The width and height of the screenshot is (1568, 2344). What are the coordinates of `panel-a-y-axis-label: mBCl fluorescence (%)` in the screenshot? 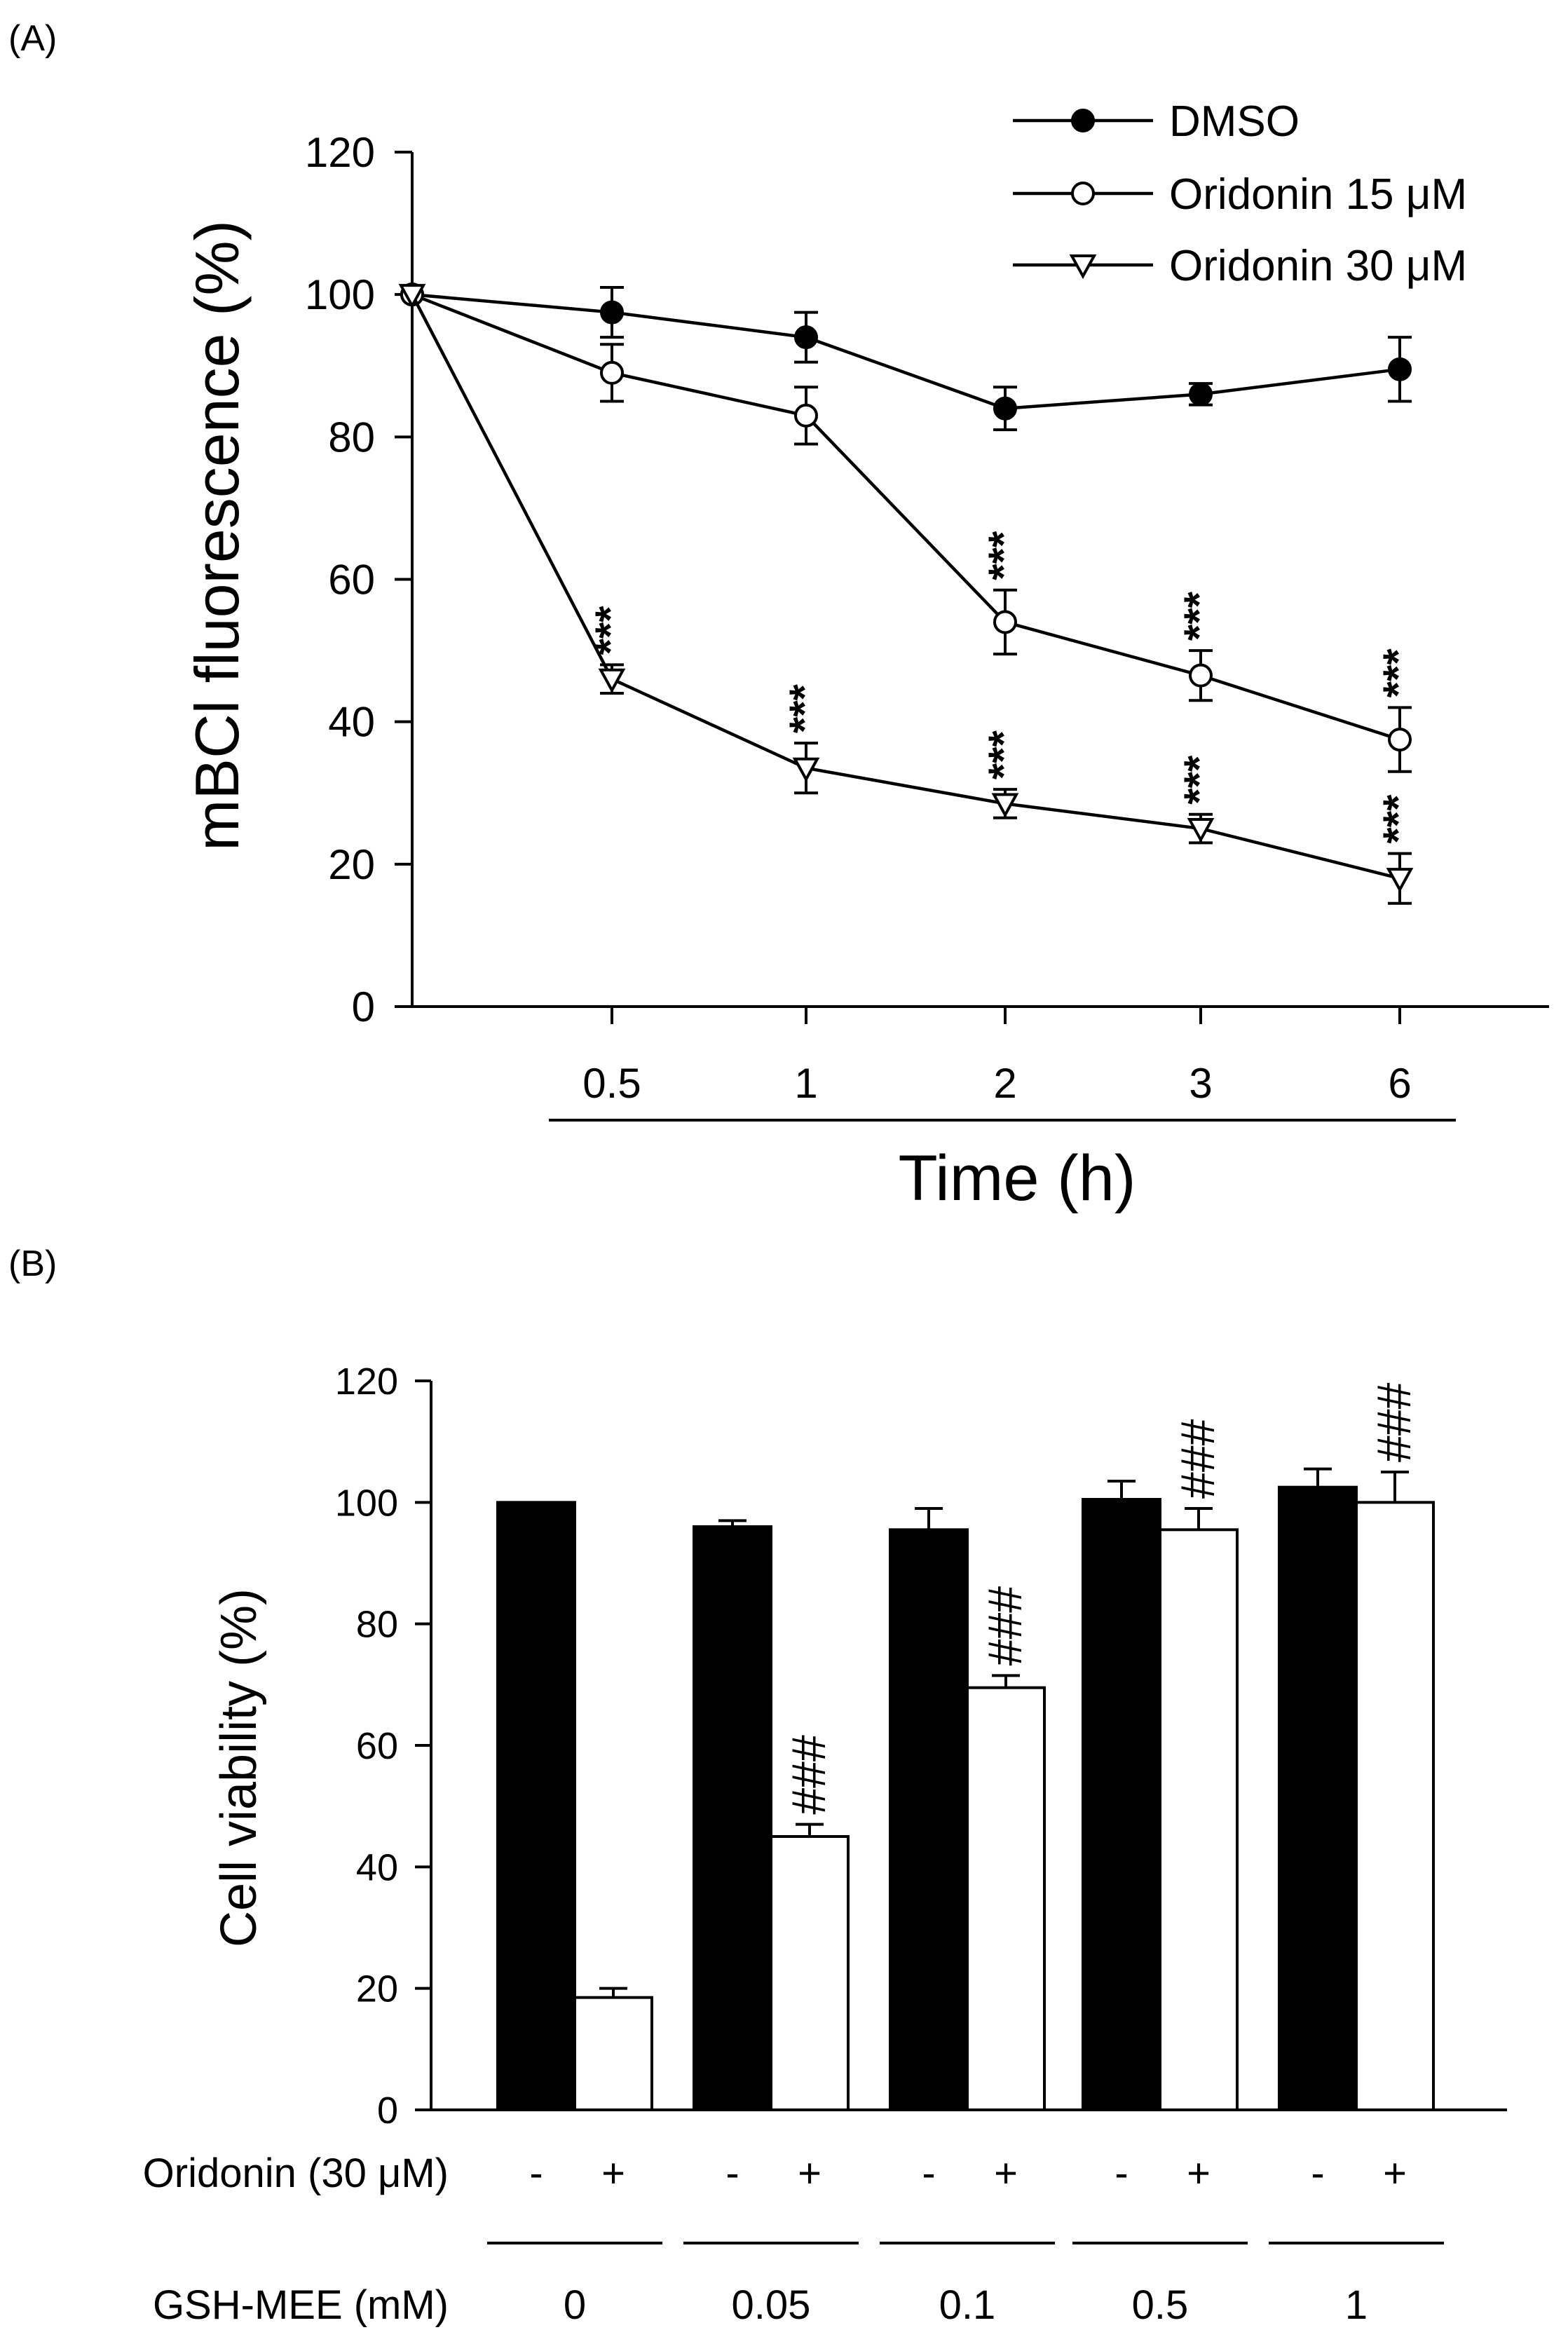 It's located at (217, 535).